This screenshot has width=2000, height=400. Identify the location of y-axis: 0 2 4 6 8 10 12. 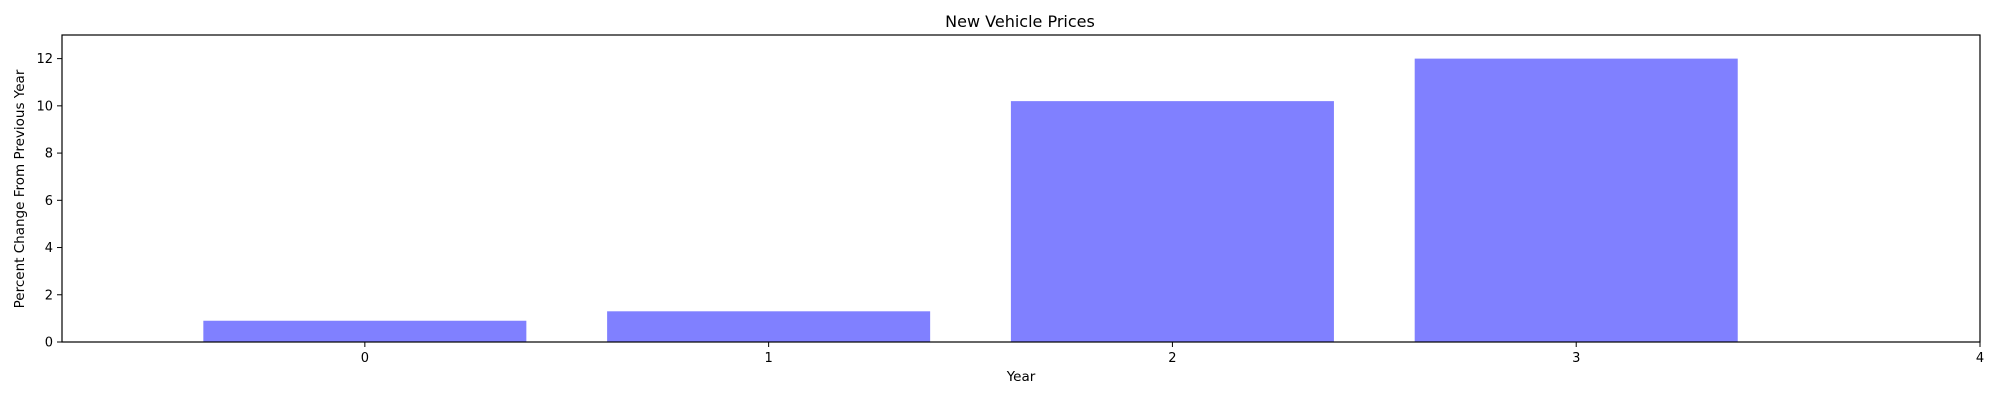
(49, 201).